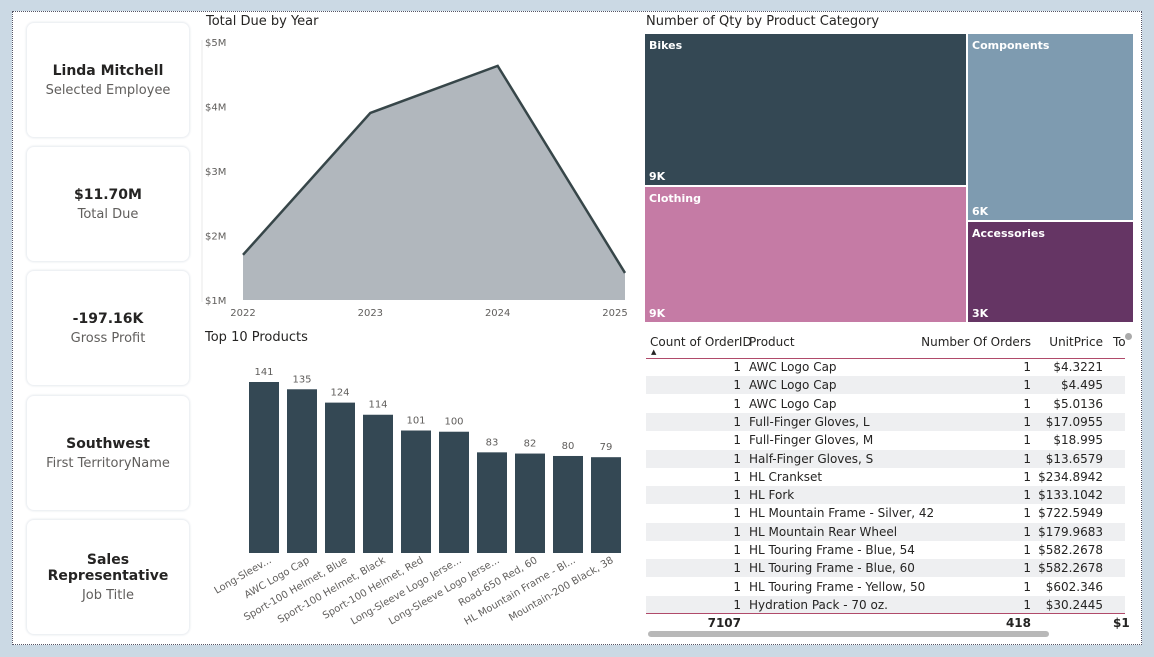 This screenshot has height=657, width=1154. I want to click on table-cell: $602.346, so click(1074, 586).